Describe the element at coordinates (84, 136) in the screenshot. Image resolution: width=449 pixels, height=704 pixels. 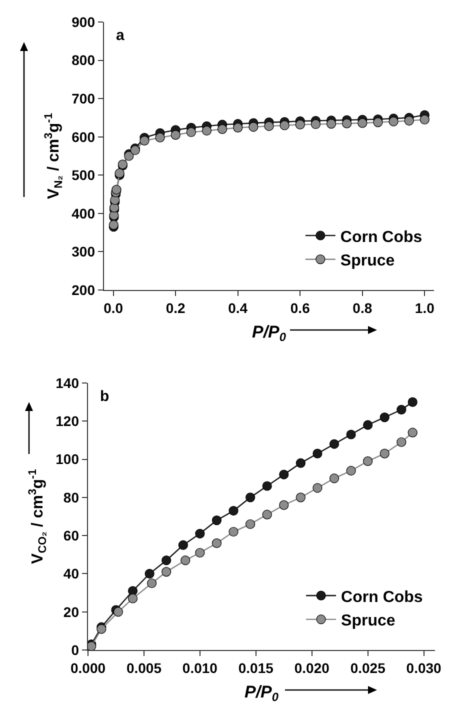
I see `y-tick-label: 600` at that location.